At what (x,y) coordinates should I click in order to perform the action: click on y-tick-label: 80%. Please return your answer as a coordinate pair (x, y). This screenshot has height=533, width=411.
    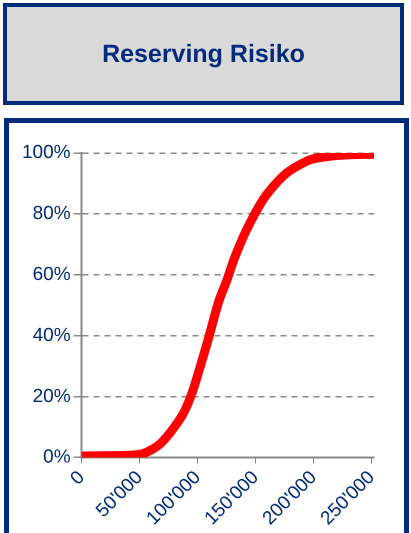
    Looking at the image, I should click on (51, 213).